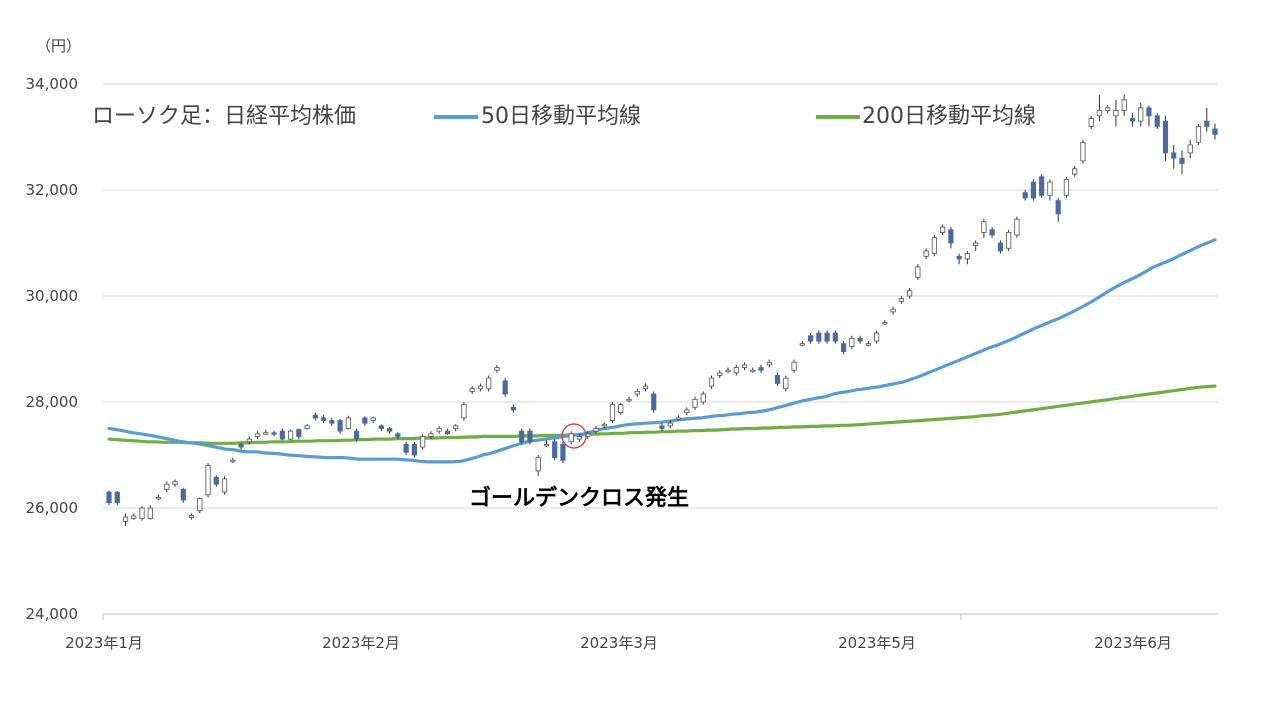 The image size is (1280, 720). What do you see at coordinates (662, 414) in the screenshot?
I see `ma200-series` at bounding box center [662, 414].